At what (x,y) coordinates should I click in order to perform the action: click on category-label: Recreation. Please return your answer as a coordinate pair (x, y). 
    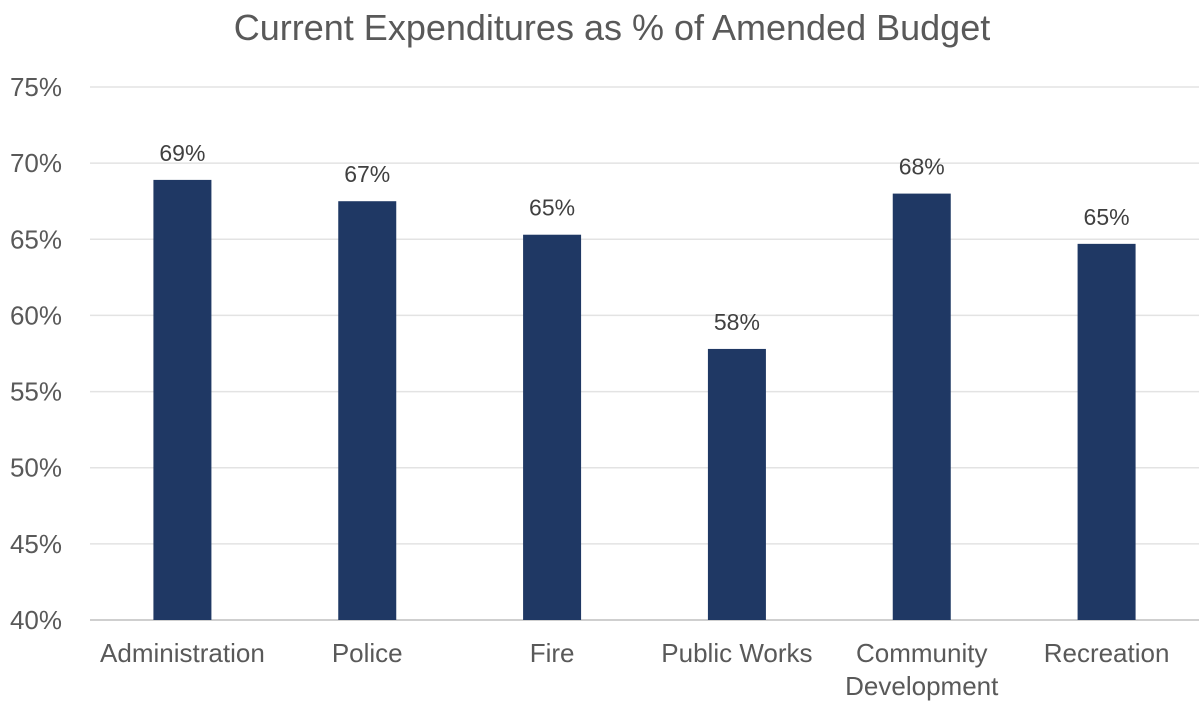
    Looking at the image, I should click on (1107, 653).